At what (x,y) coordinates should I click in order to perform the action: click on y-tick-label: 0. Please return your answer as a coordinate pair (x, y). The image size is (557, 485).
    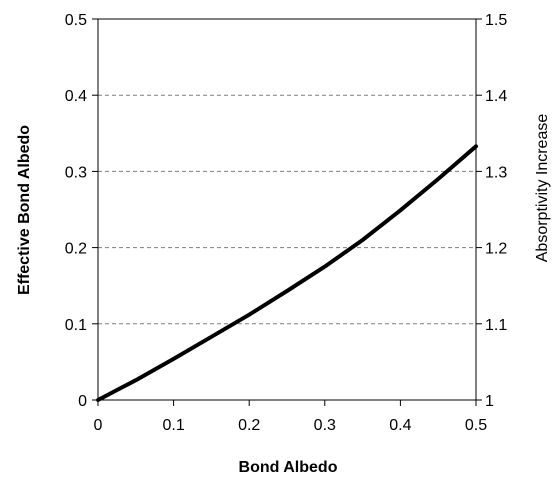
    Looking at the image, I should click on (82, 401).